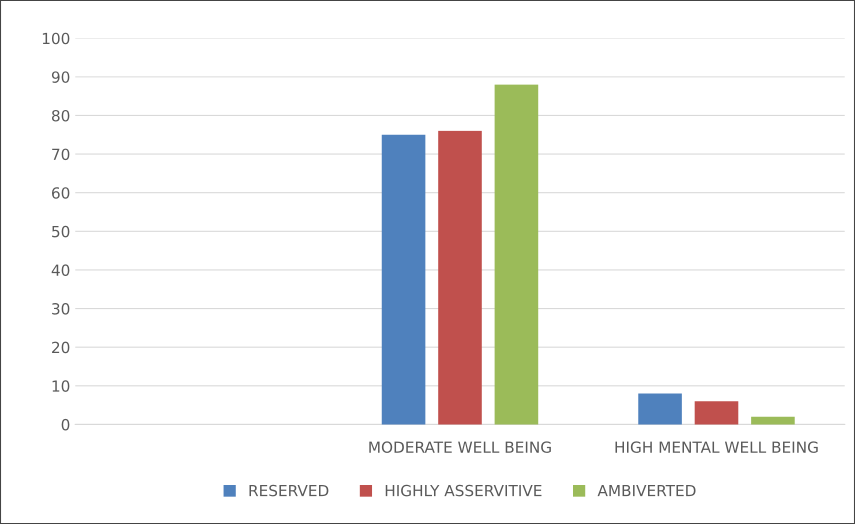 Image resolution: width=855 pixels, height=524 pixels. Describe the element at coordinates (647, 490) in the screenshot. I see `legend-label: AMBIVERTED` at that location.